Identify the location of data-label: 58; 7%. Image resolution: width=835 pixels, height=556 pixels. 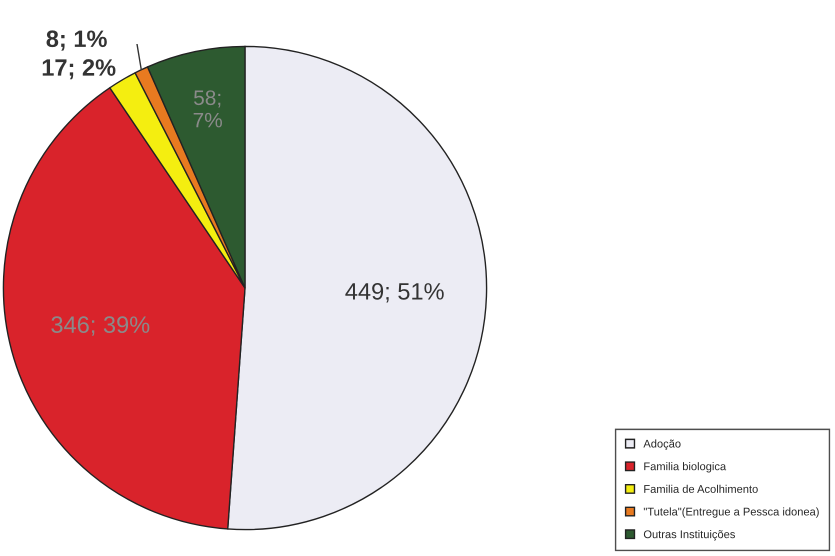
(208, 109).